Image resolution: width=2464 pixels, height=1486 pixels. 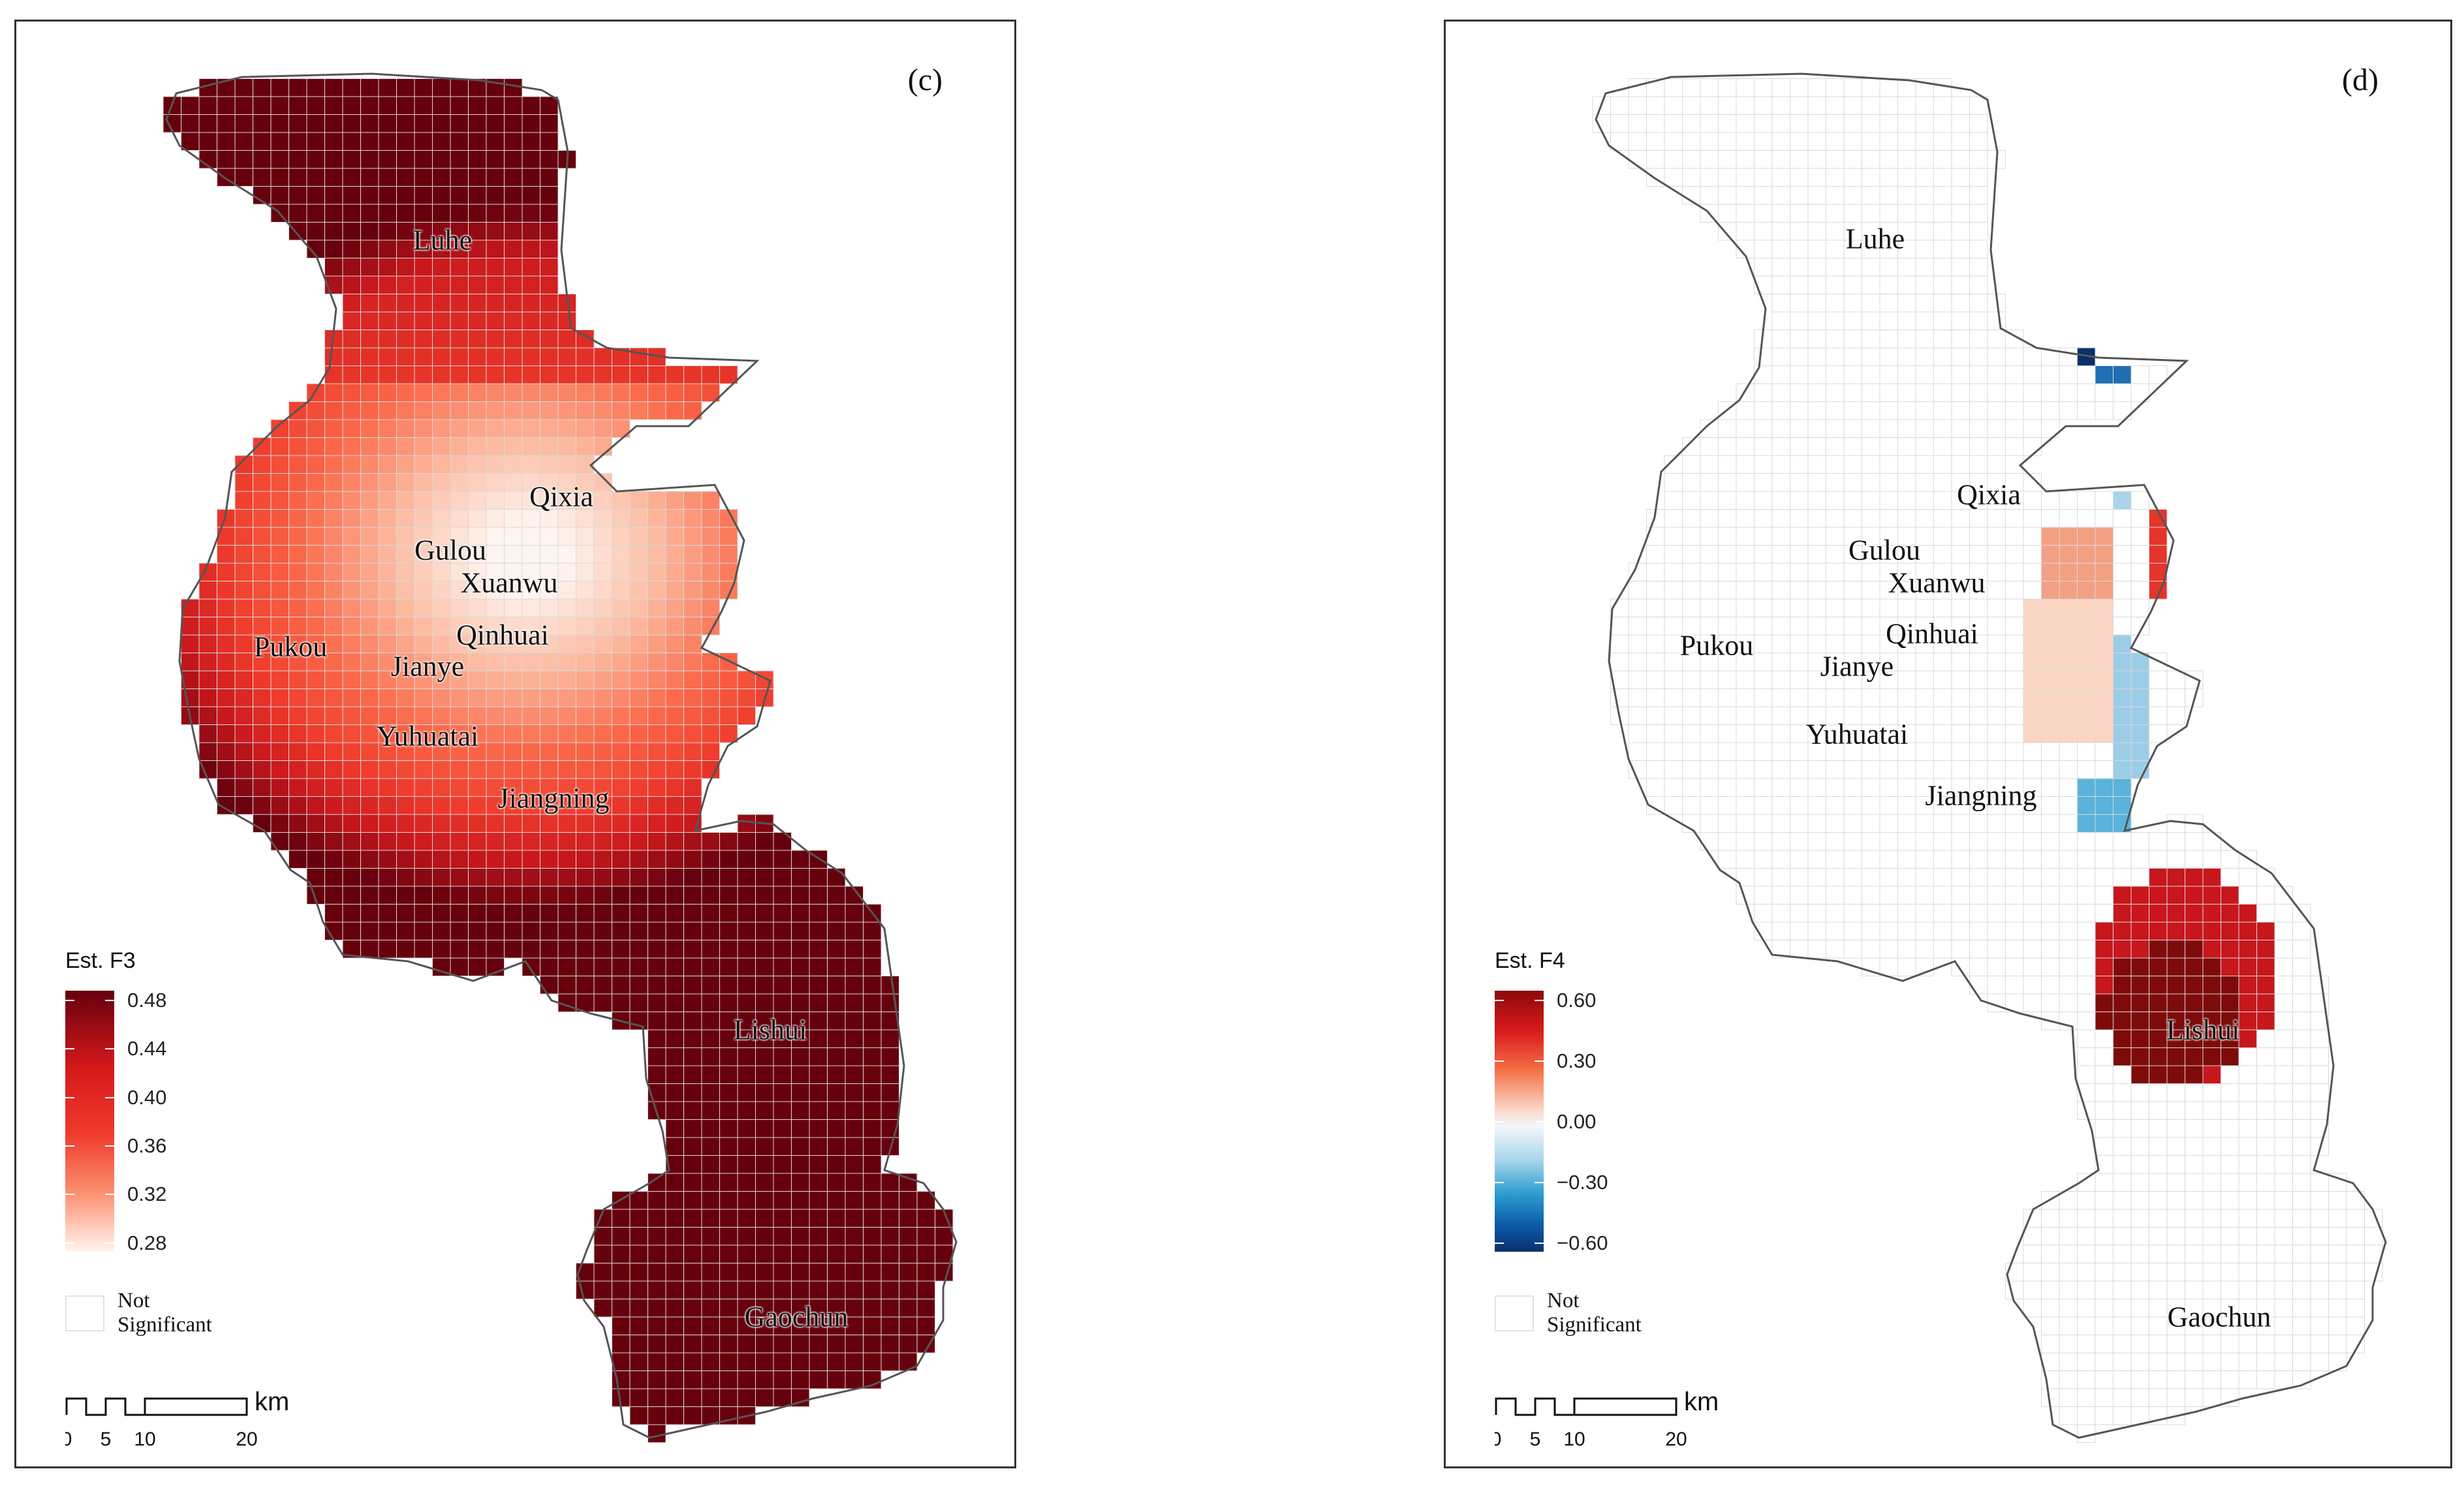 I want to click on scalebar-c: km 0 5 10 20, so click(x=177, y=1418).